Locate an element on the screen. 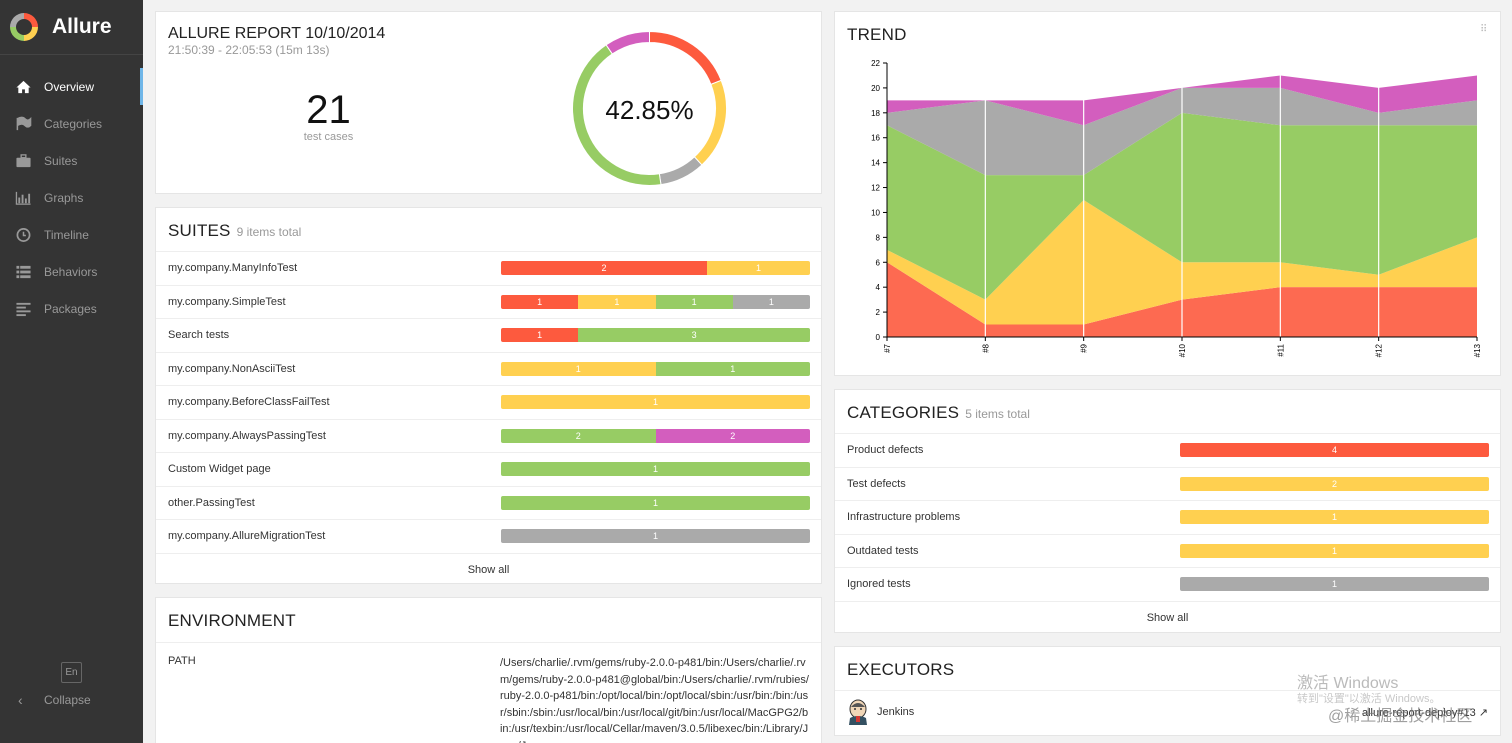 Image resolution: width=1512 pixels, height=743 pixels. x-tick-label: #8 is located at coordinates (985, 347).